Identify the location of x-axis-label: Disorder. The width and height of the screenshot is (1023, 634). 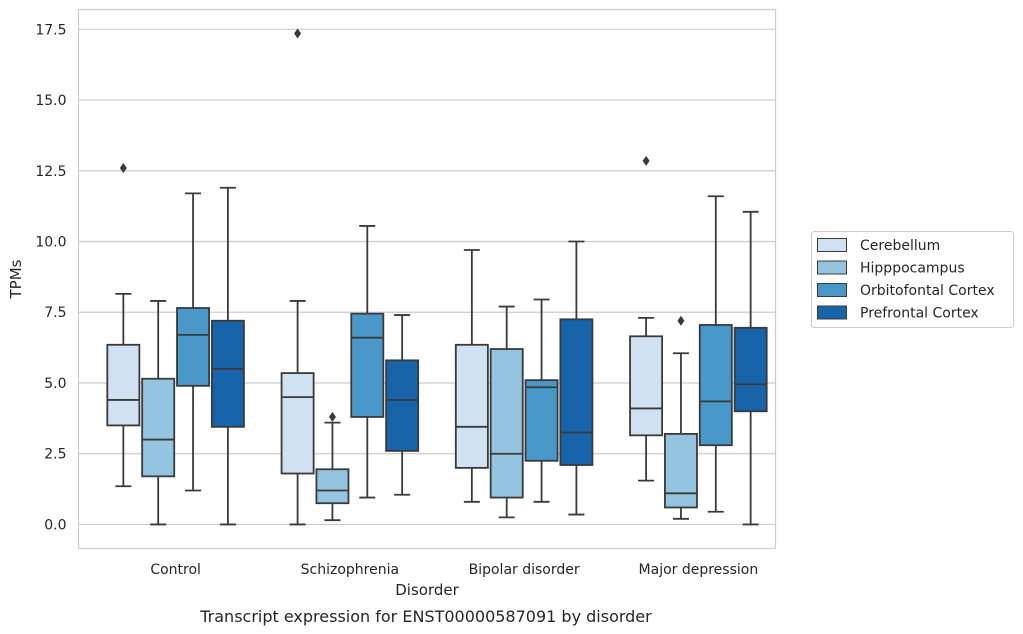
(427, 590).